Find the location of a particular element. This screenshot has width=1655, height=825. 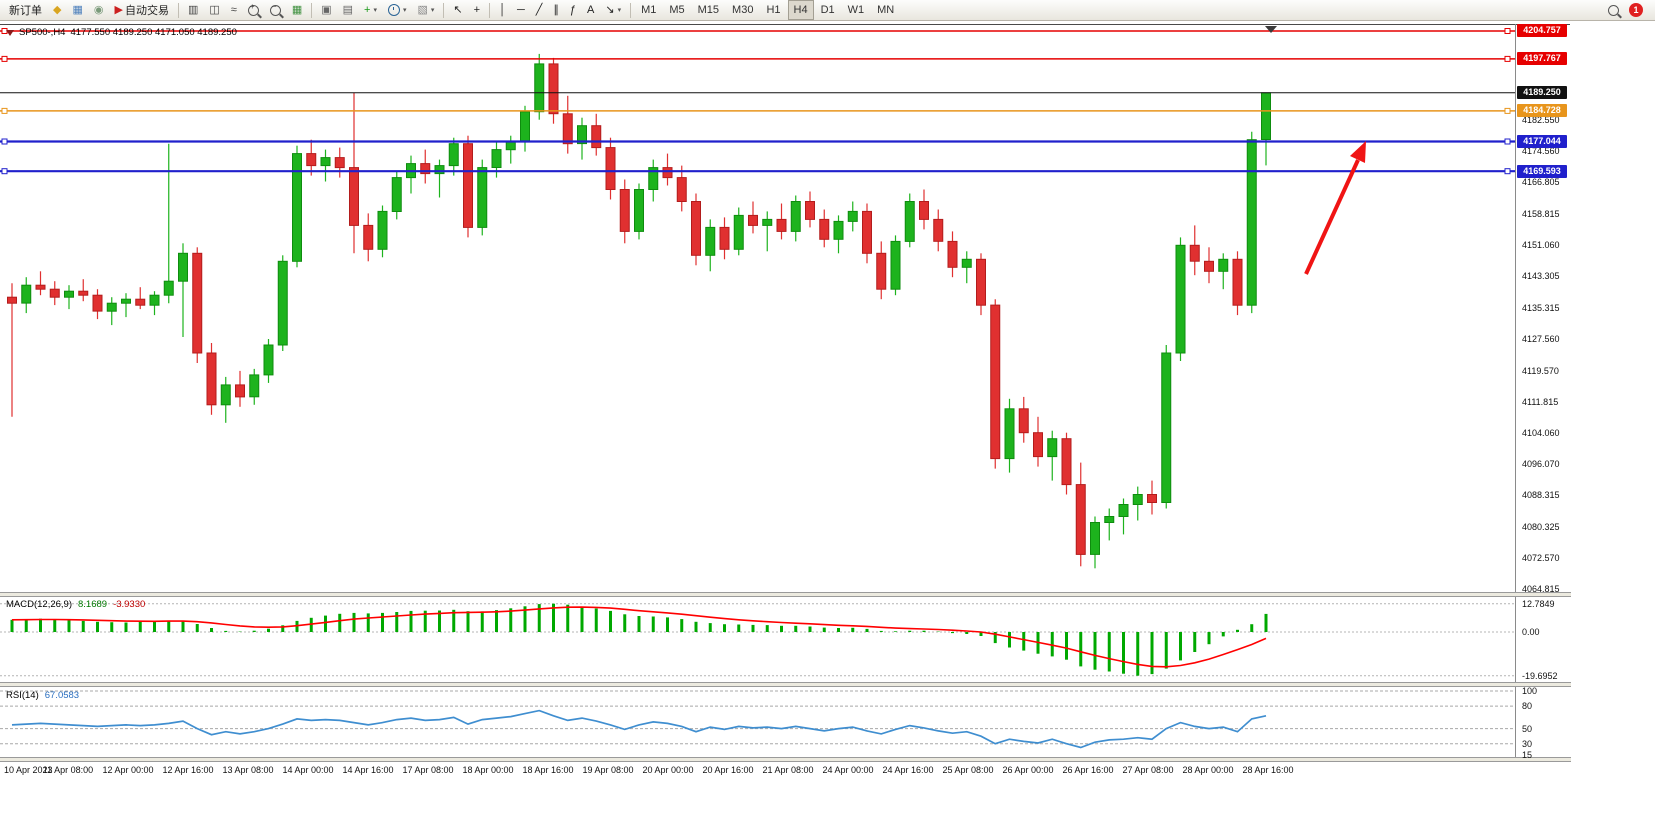

annotation-arrow is located at coordinates (1335, 208).